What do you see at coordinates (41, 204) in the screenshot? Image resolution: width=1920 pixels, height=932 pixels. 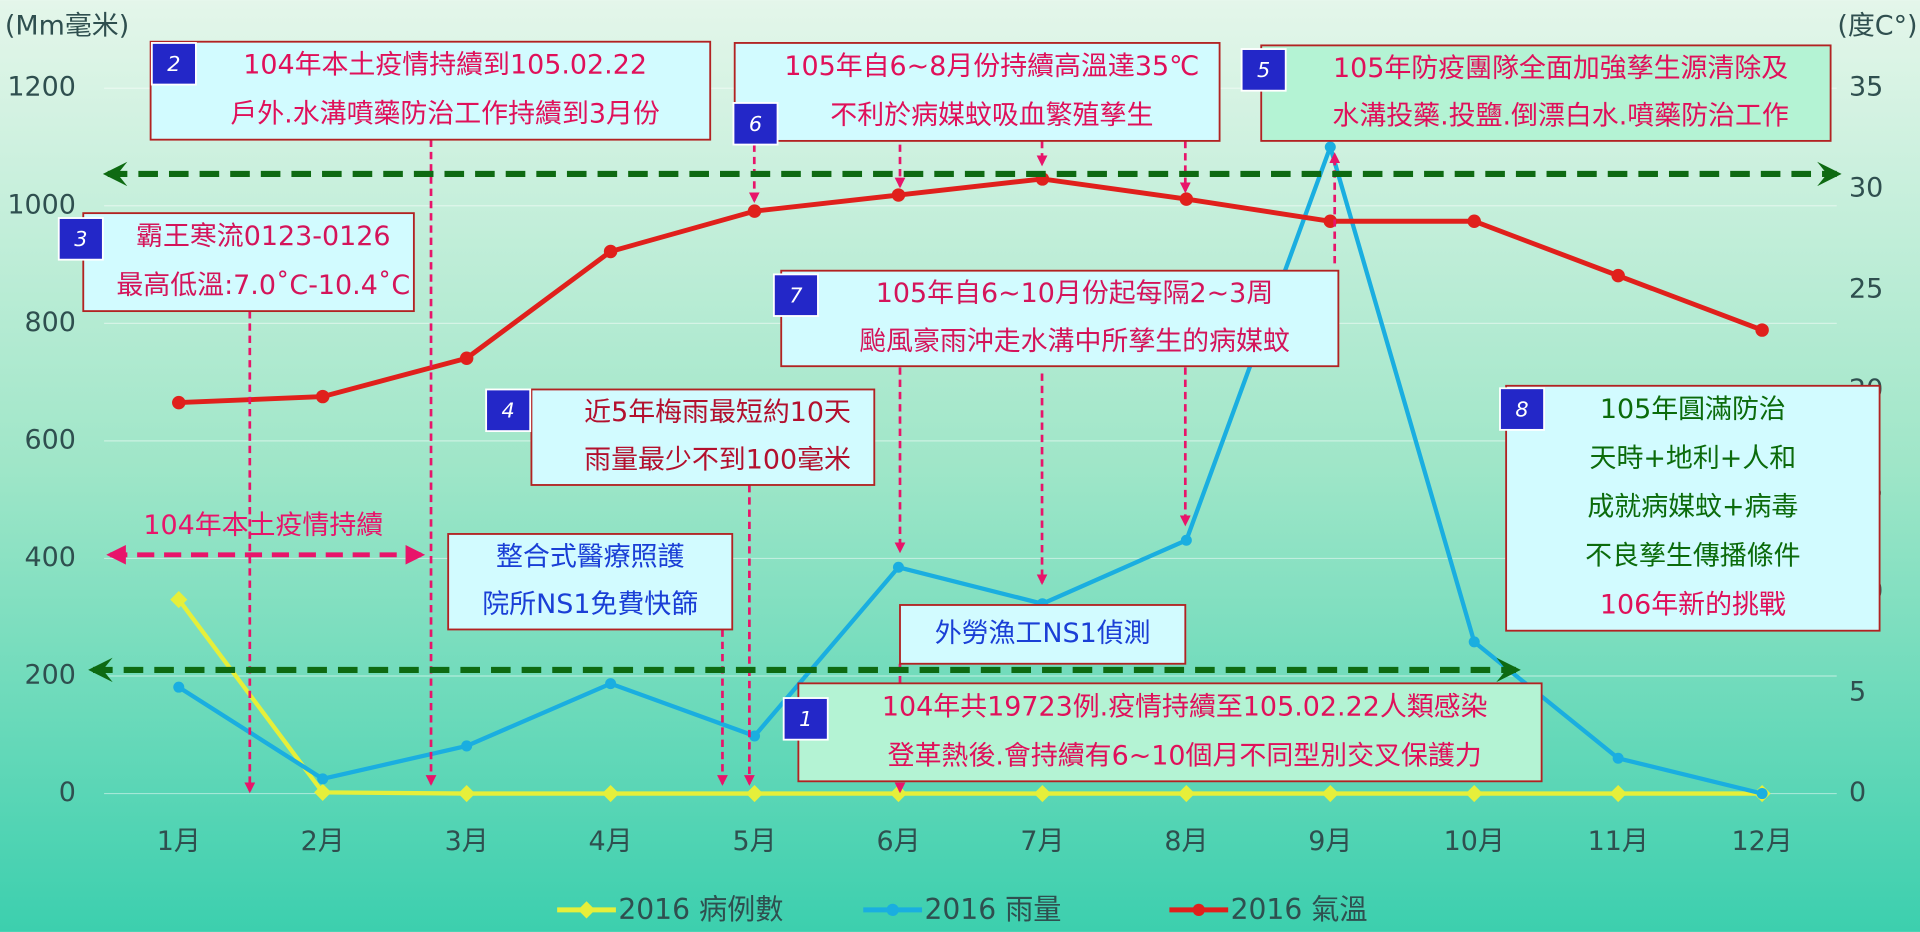 I see `y-tick-label: 1000` at bounding box center [41, 204].